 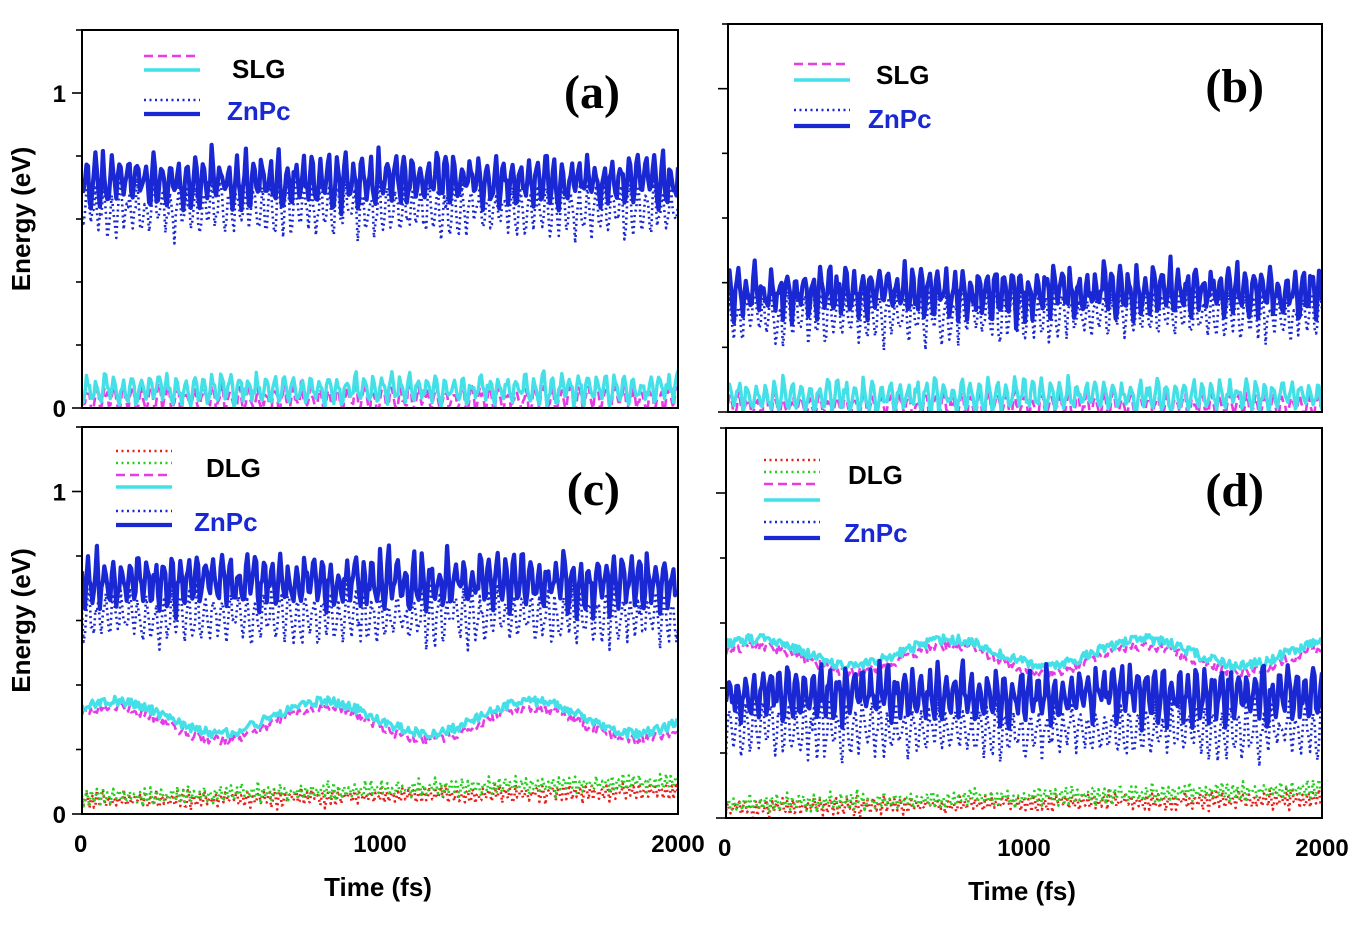 What do you see at coordinates (1234, 86) in the screenshot?
I see `panel-label: (b)` at bounding box center [1234, 86].